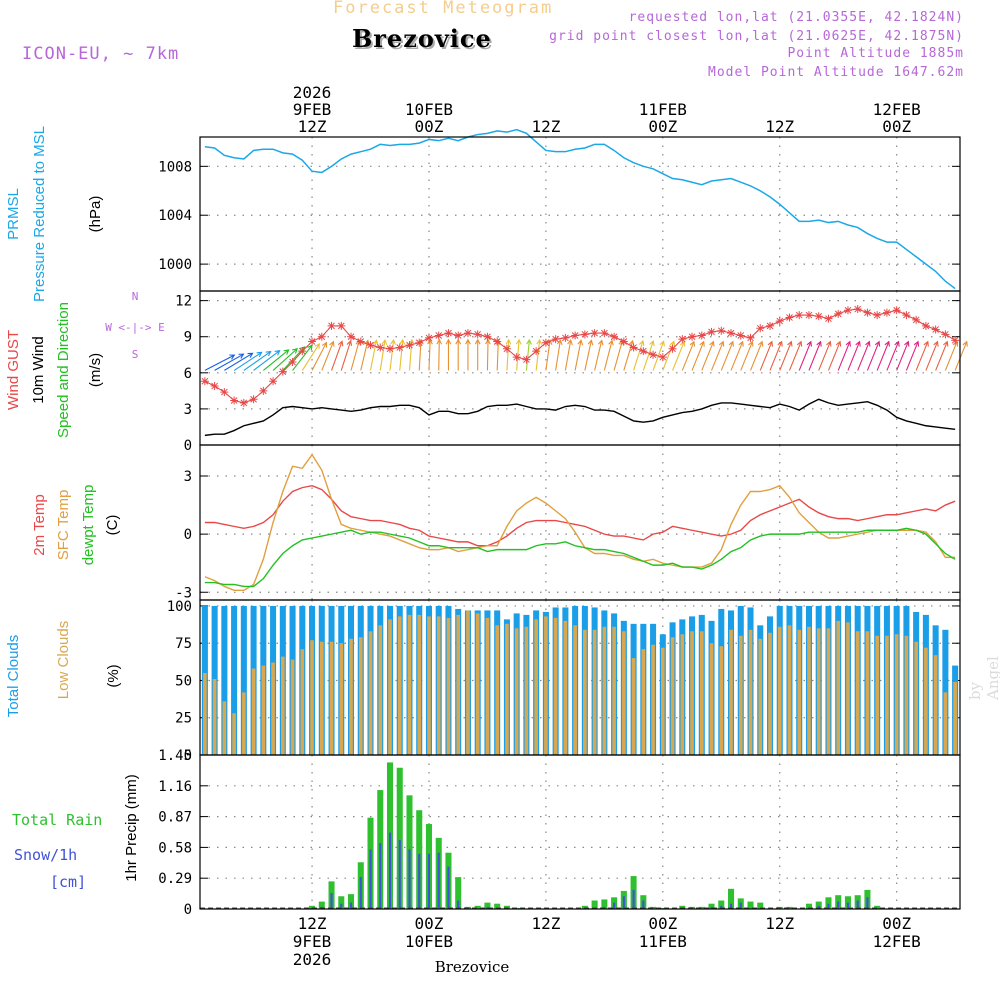 The height and width of the screenshot is (1000, 1000). Describe the element at coordinates (13, 214) in the screenshot. I see `pressure-label-prmsl: PRMSL` at that location.